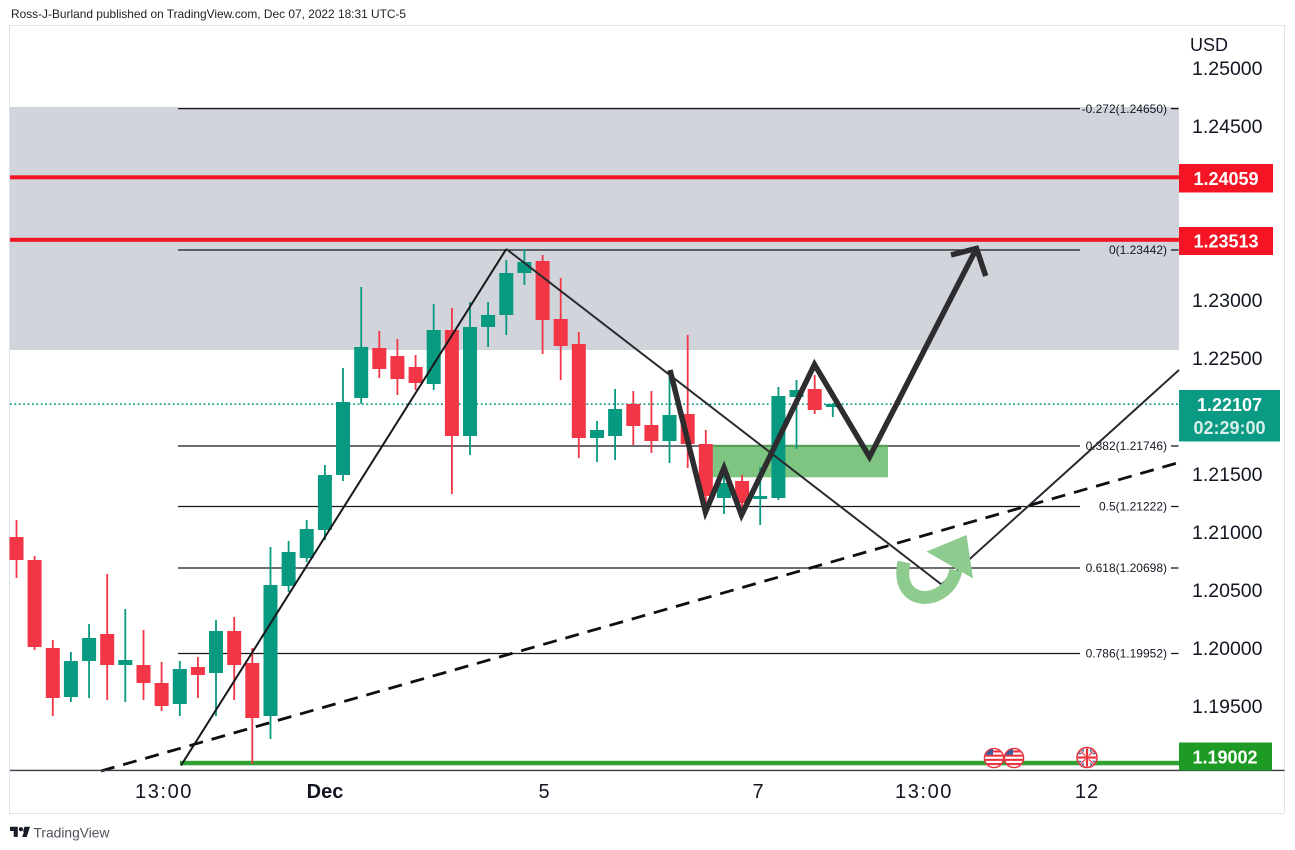  Describe the element at coordinates (1227, 649) in the screenshot. I see `svg-text: 1.20000` at that location.